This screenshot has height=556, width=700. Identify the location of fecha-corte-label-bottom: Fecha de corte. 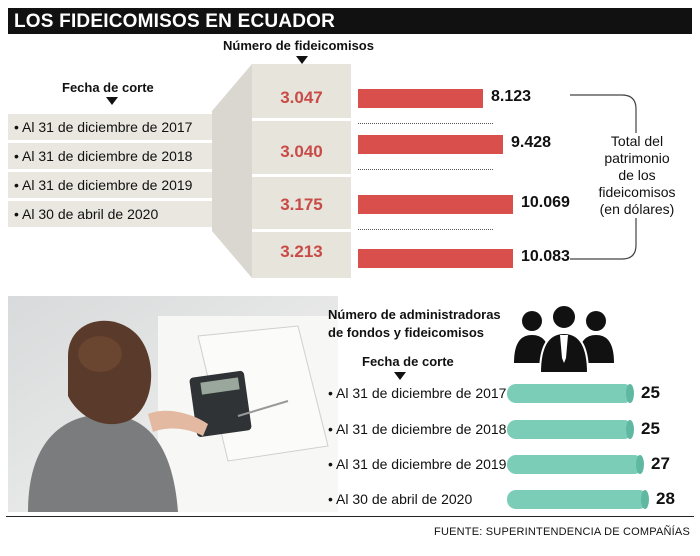
(408, 361).